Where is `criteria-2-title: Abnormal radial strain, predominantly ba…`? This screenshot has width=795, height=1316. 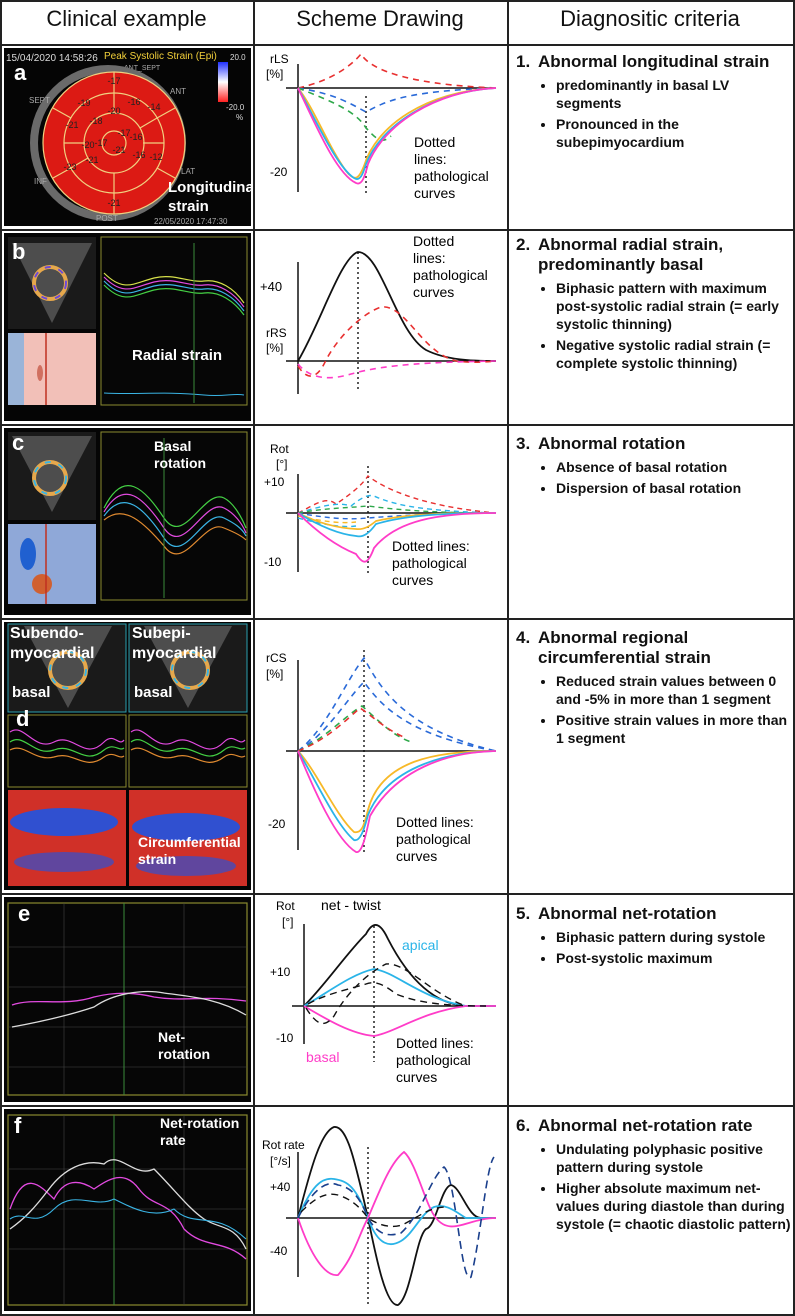
criteria-2-title: Abnormal radial strain, predominantly ba… is located at coordinates (631, 254).